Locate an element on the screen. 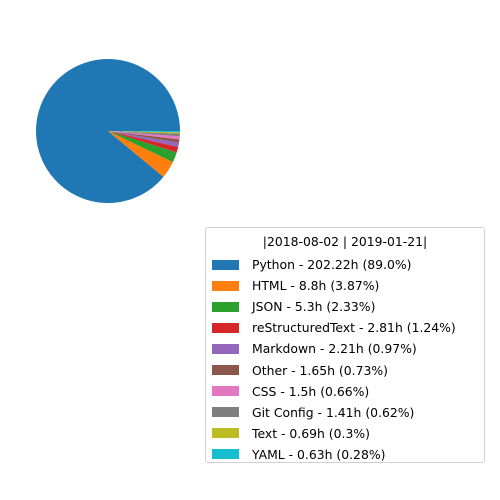 This screenshot has height=500, width=500. pie-slice-python is located at coordinates (108, 131).